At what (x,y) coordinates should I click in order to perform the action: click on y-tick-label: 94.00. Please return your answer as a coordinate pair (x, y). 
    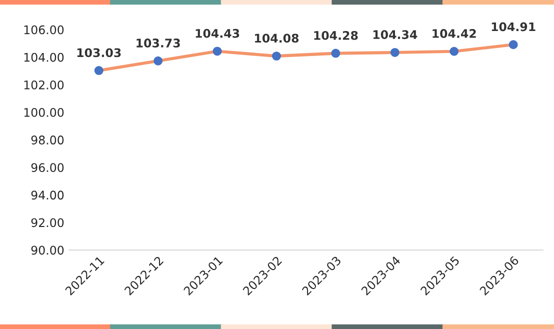
    Looking at the image, I should click on (47, 195).